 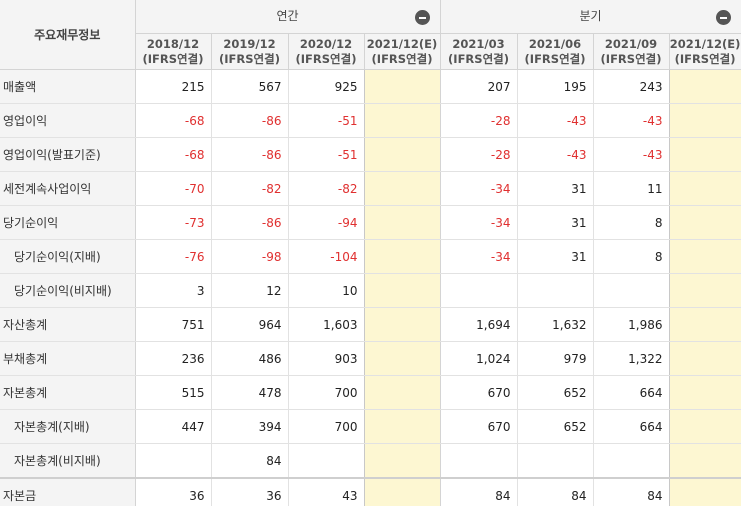 I want to click on value-cell: -98, so click(x=250, y=256).